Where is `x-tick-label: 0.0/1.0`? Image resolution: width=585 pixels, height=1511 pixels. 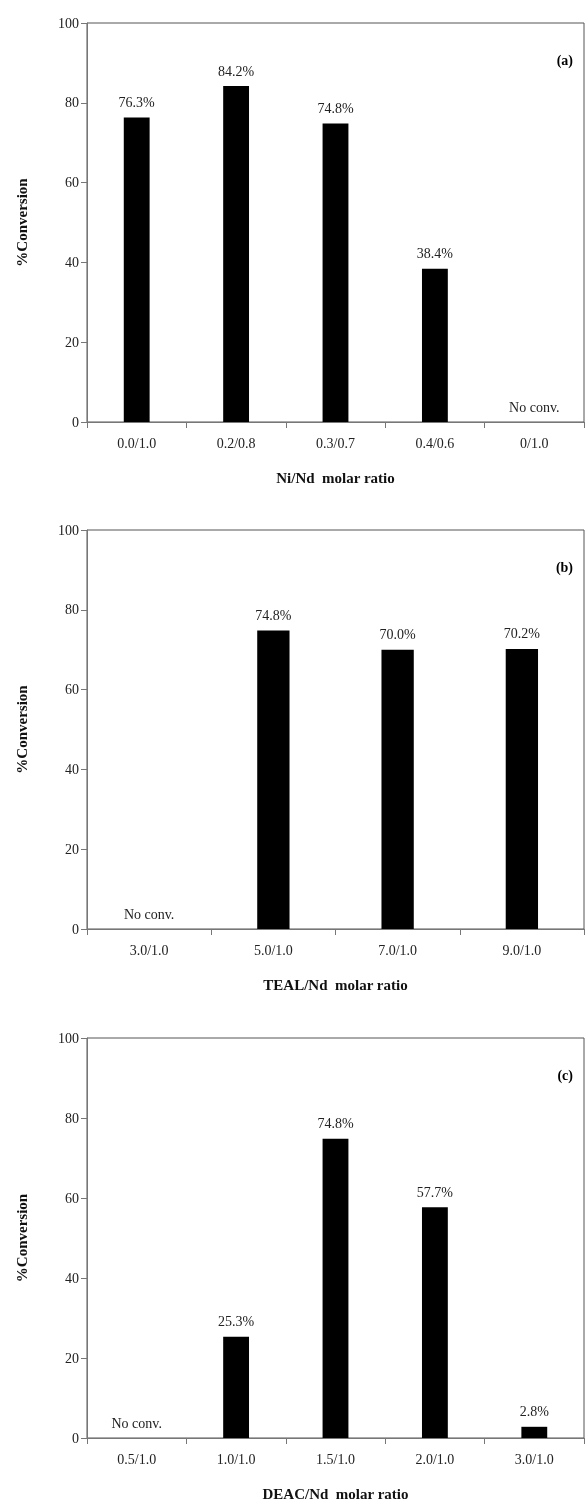
x-tick-label: 0.0/1.0 is located at coordinates (137, 443).